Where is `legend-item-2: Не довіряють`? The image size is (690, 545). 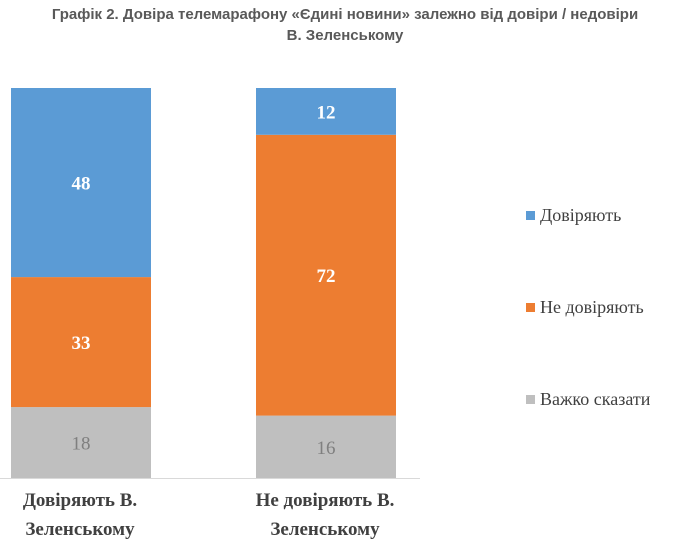
legend-item-2: Не довіряють is located at coordinates (585, 307).